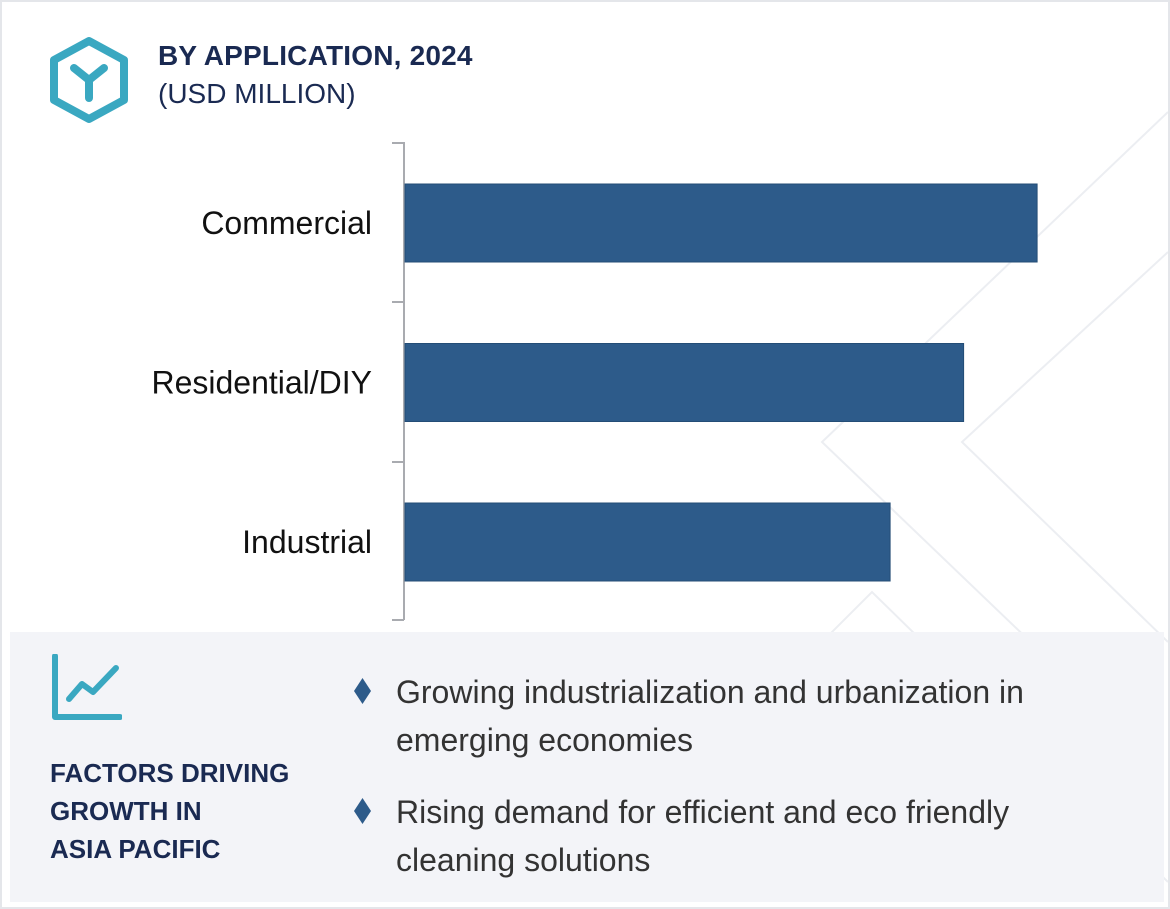 The height and width of the screenshot is (909, 1170). What do you see at coordinates (398, 381) in the screenshot?
I see `category-axis` at bounding box center [398, 381].